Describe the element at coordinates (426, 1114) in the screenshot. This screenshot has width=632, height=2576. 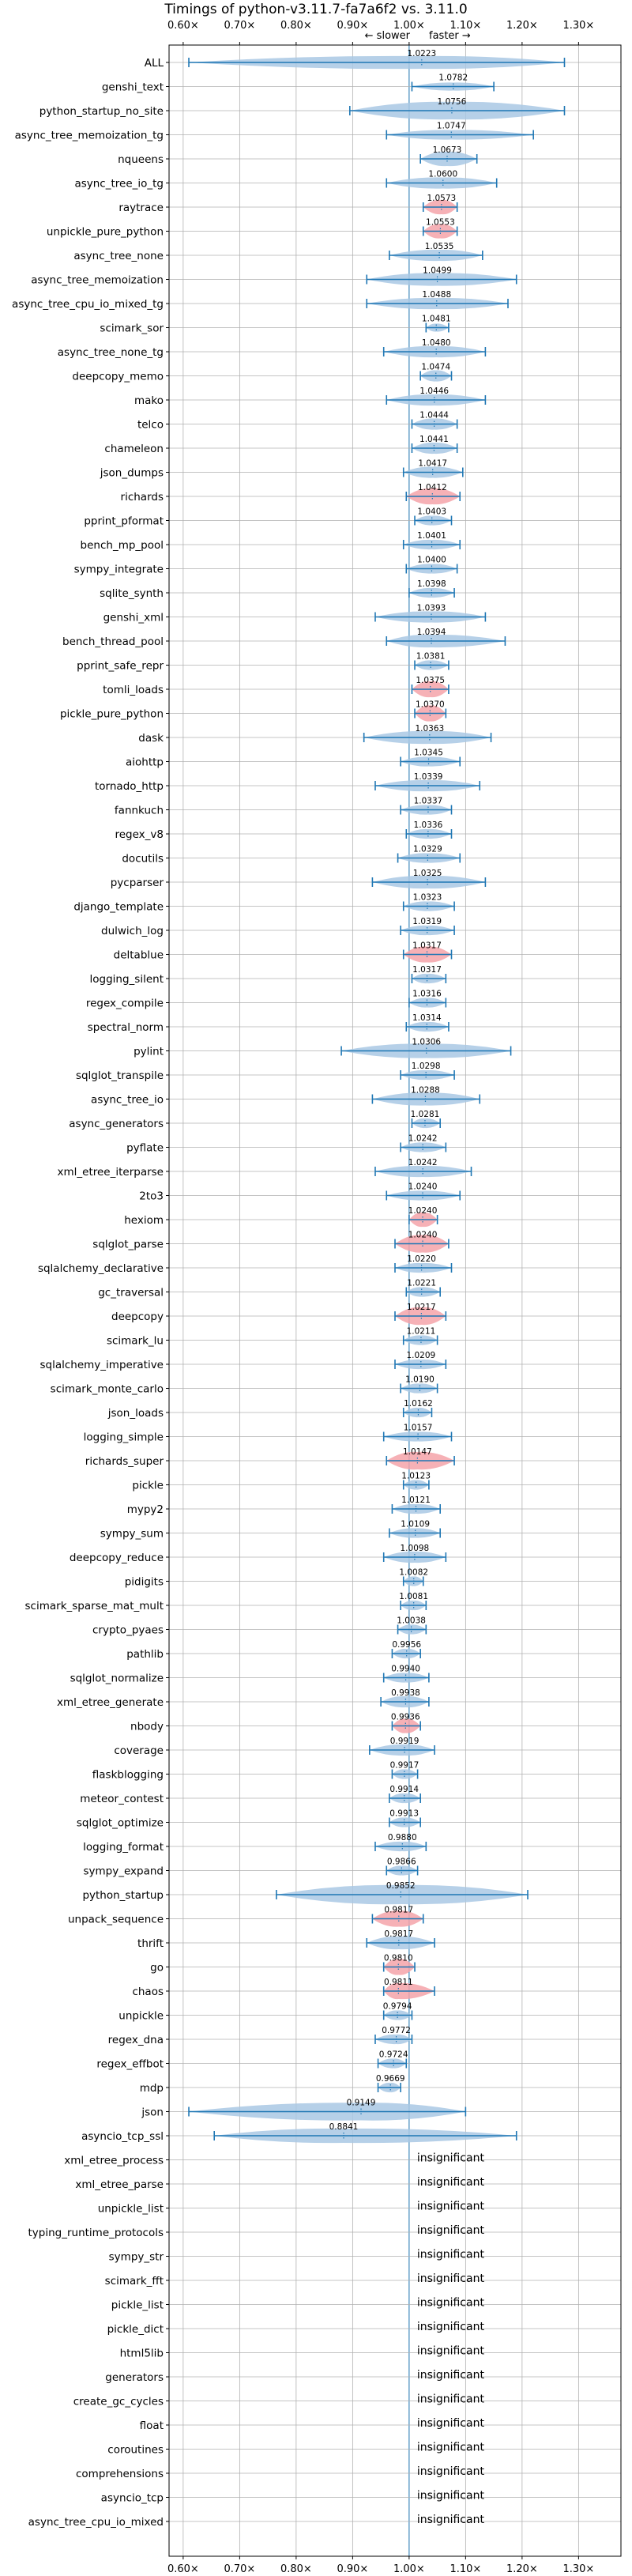
I see `value-label: 1.0281` at that location.